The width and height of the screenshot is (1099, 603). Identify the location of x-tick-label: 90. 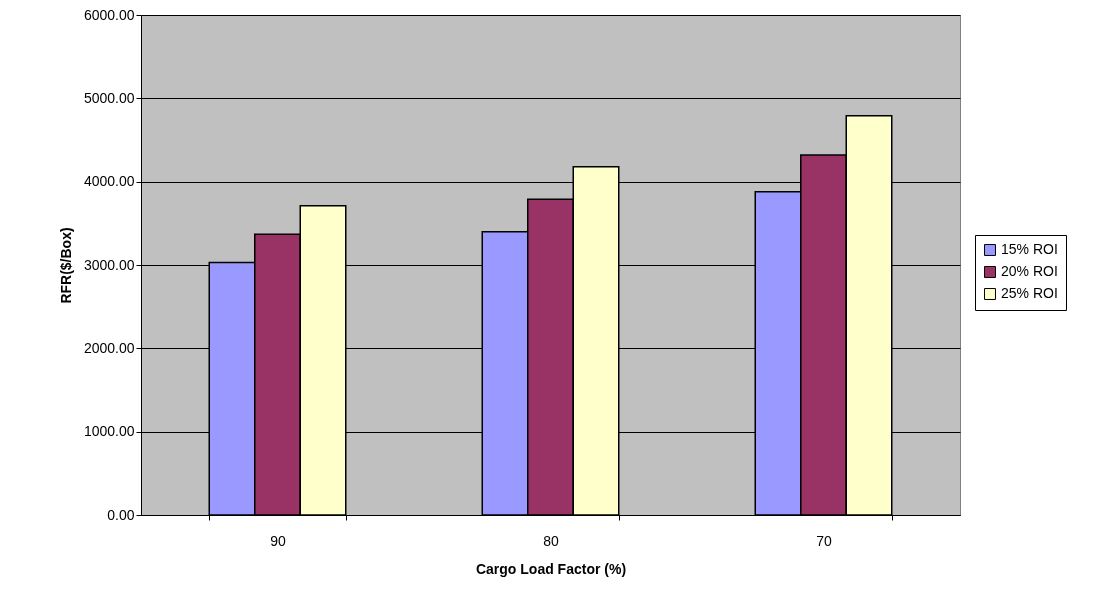
(278, 540).